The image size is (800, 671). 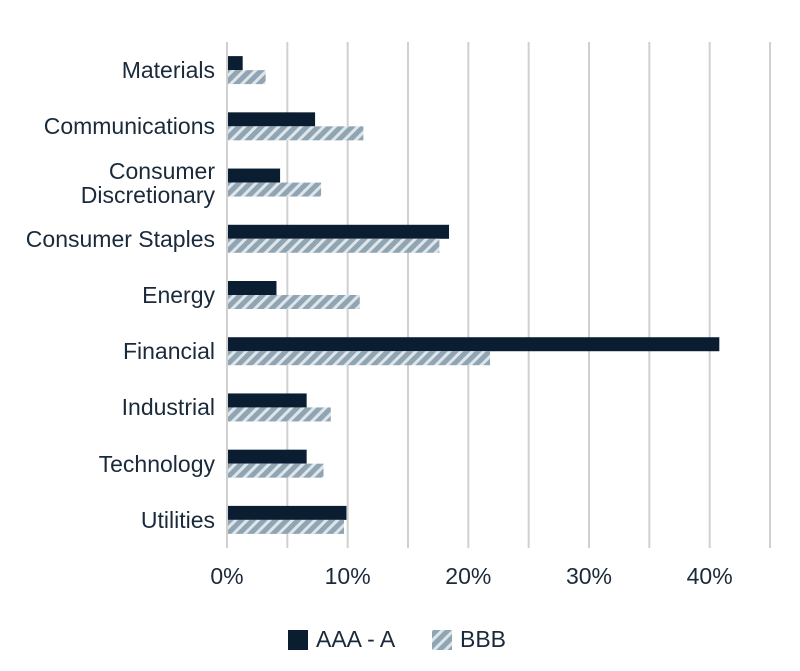 I want to click on legend-label: BBB, so click(x=483, y=639).